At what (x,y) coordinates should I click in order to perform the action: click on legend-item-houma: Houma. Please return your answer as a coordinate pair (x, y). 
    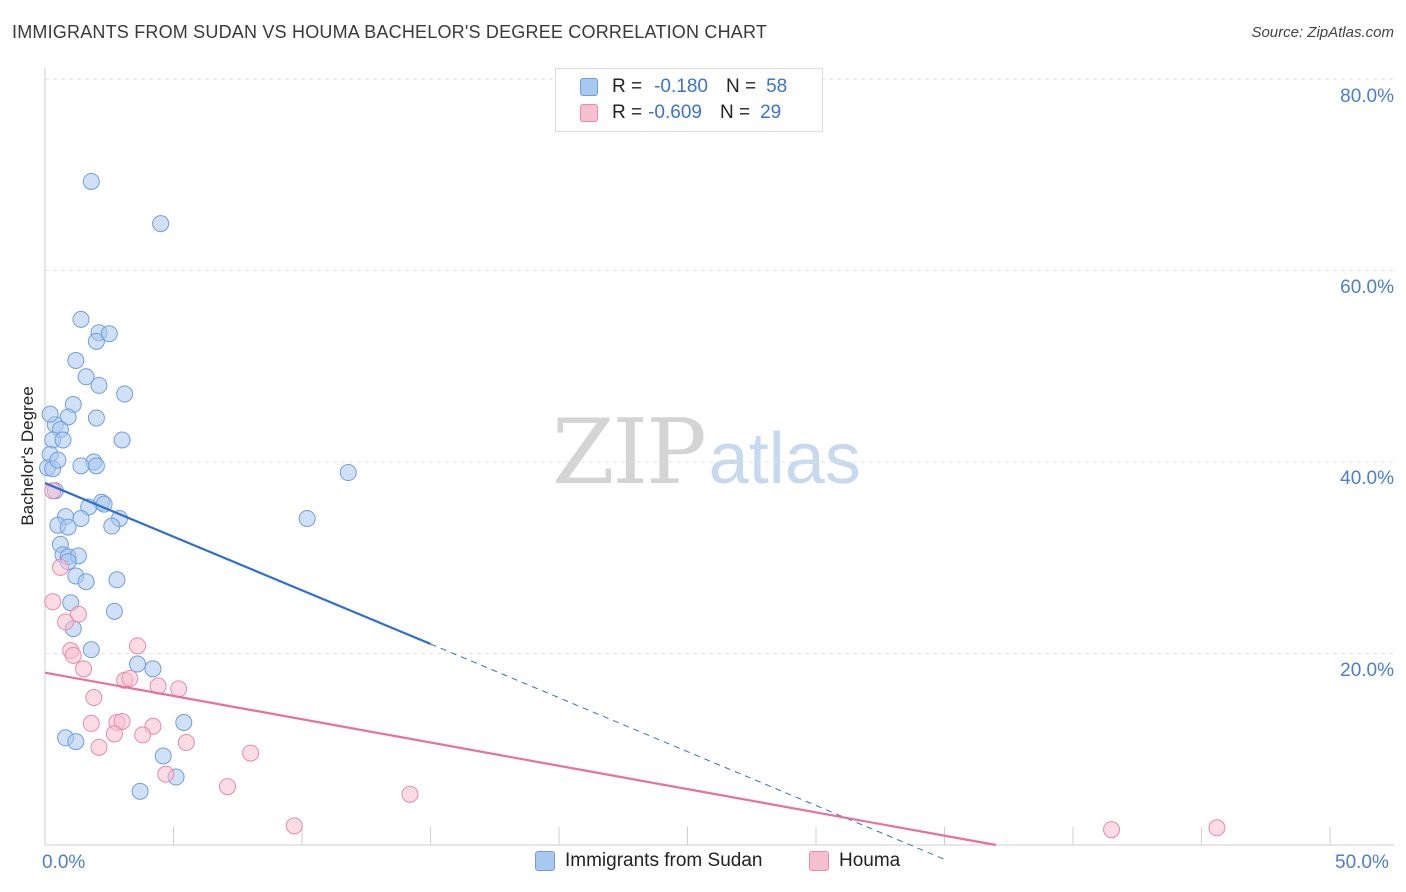
    Looking at the image, I should click on (854, 861).